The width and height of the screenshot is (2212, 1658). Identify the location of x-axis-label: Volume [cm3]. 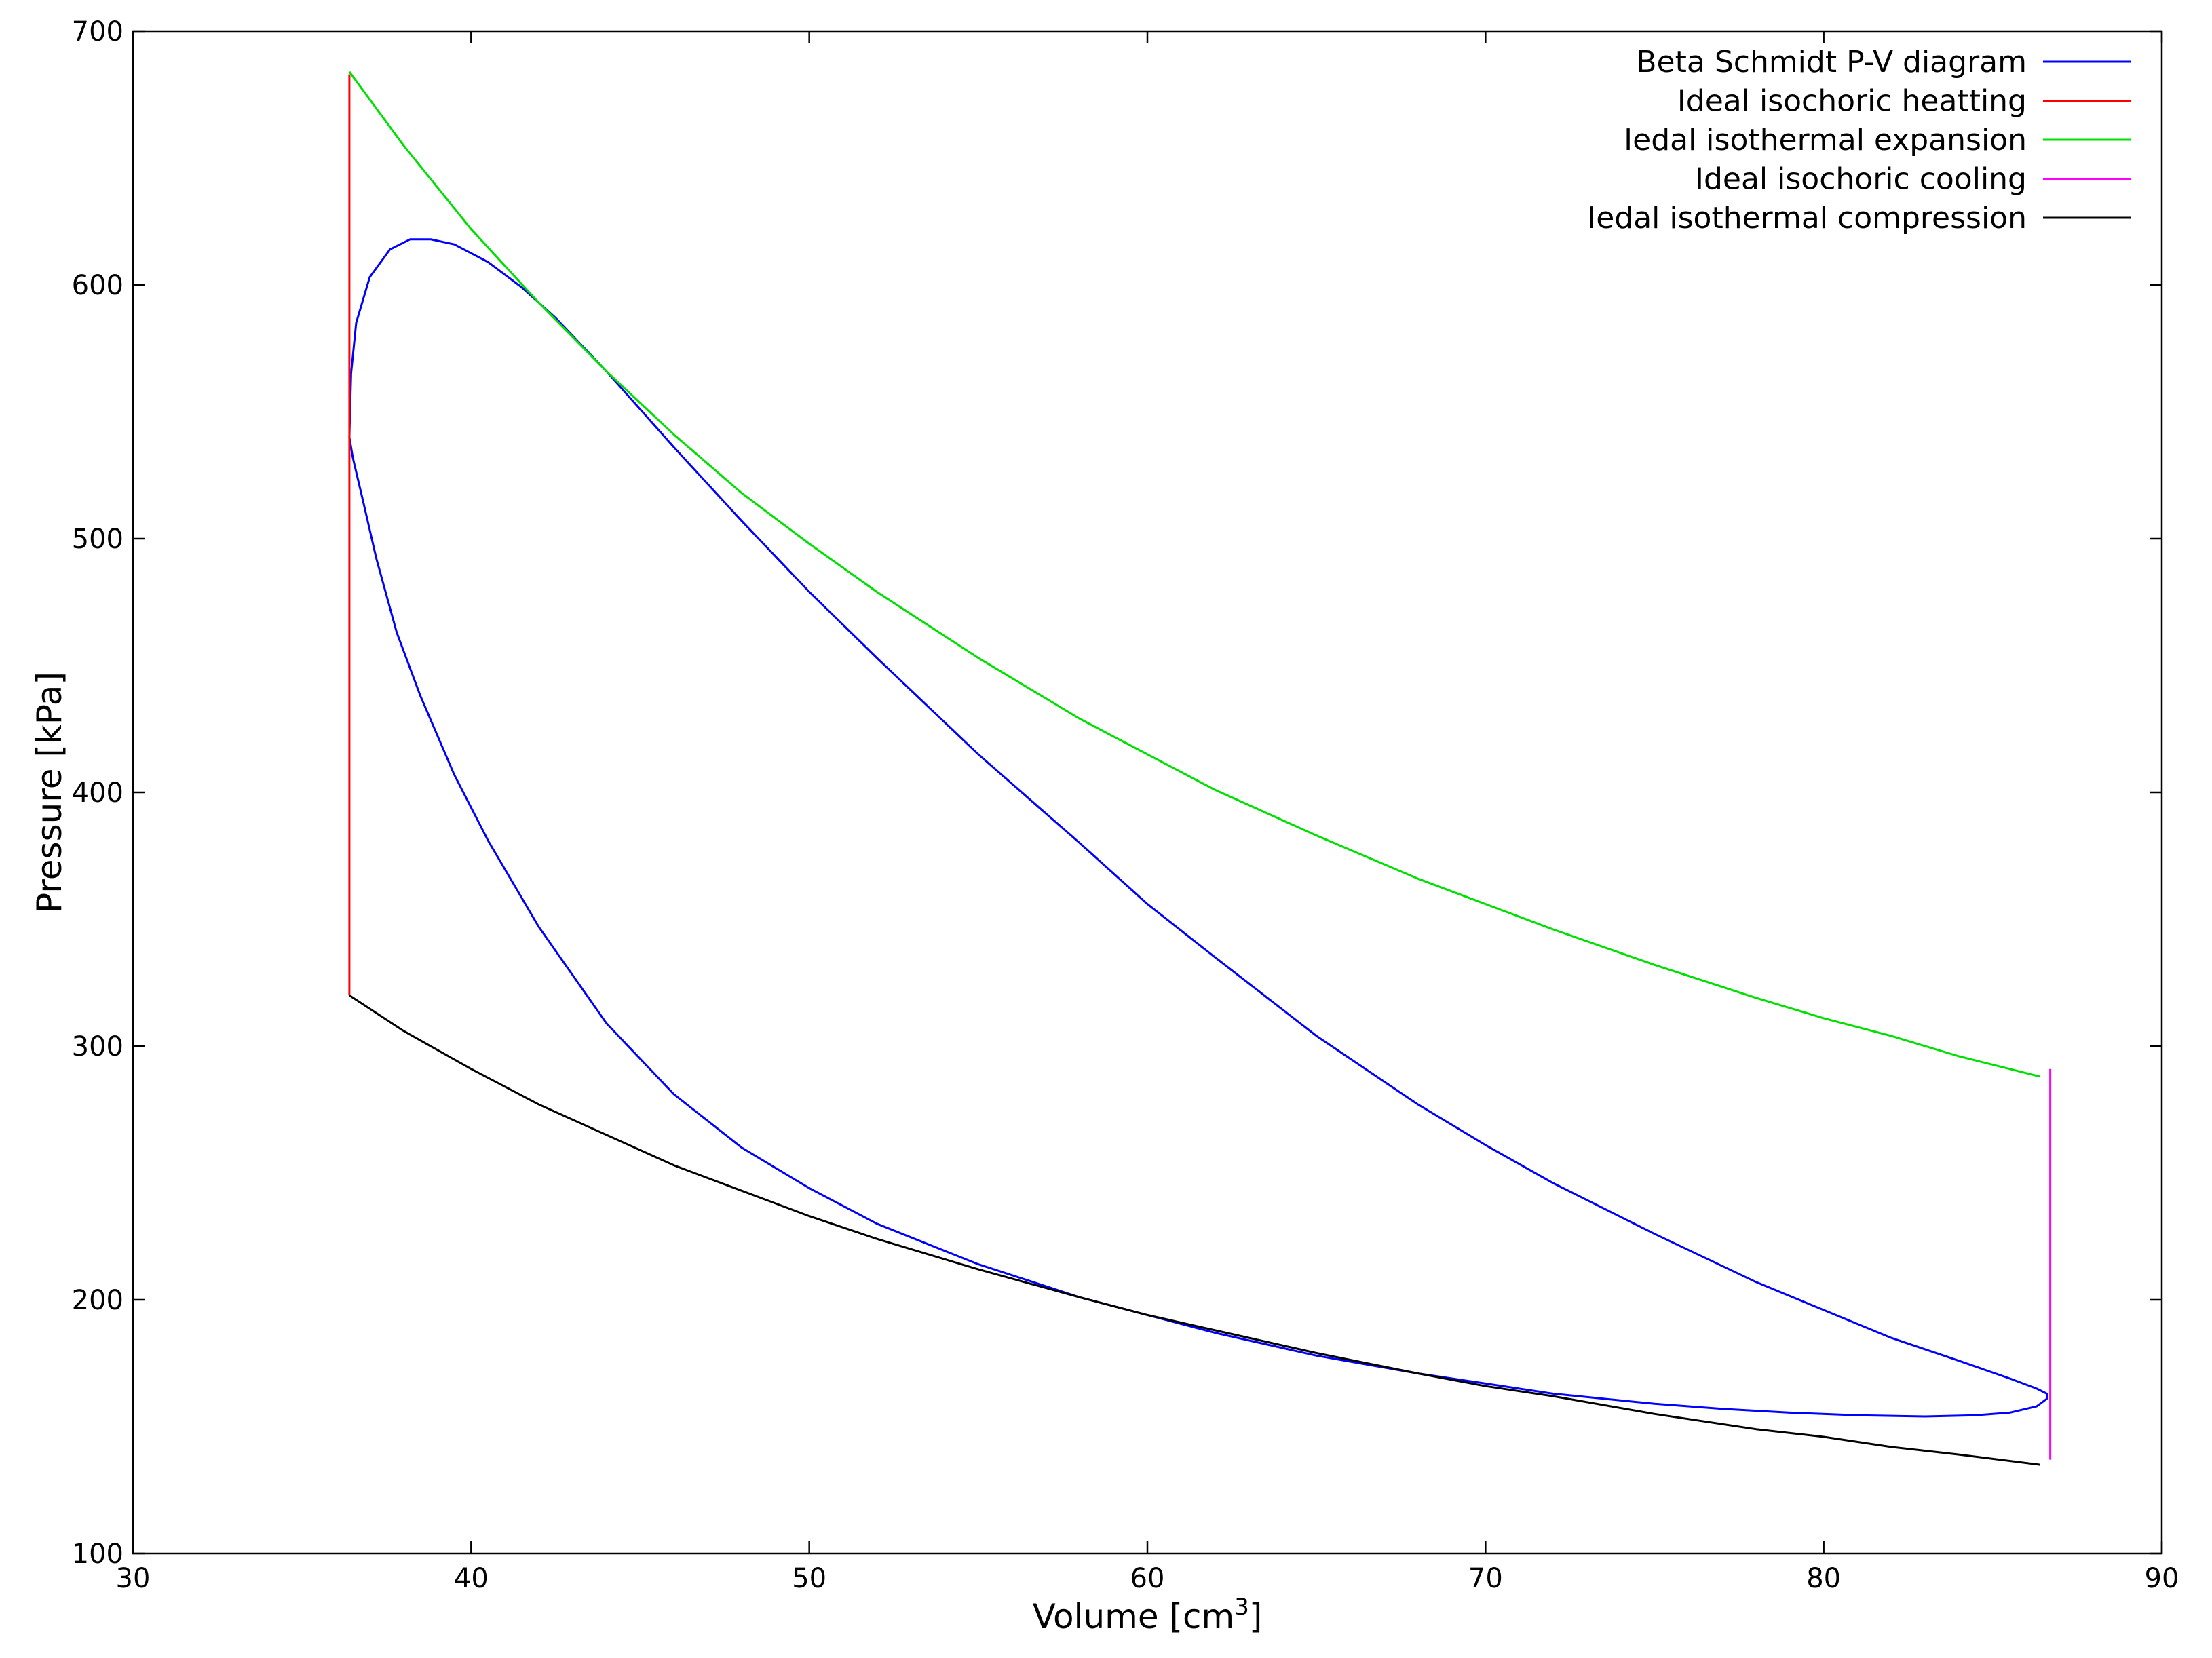
(1148, 1615).